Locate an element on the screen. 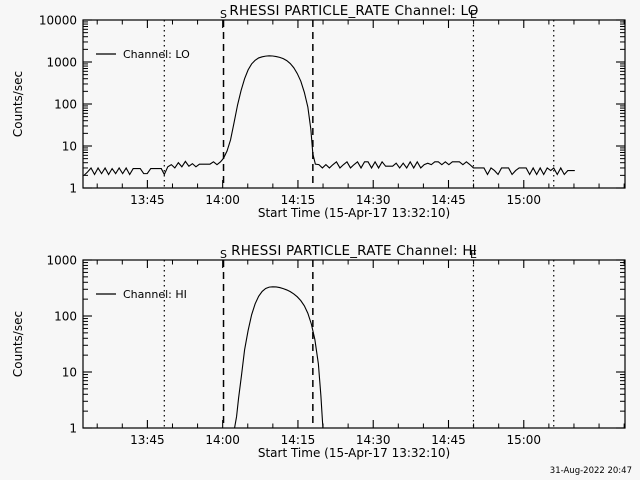 The width and height of the screenshot is (640, 480). data-series-line is located at coordinates (279, 357).